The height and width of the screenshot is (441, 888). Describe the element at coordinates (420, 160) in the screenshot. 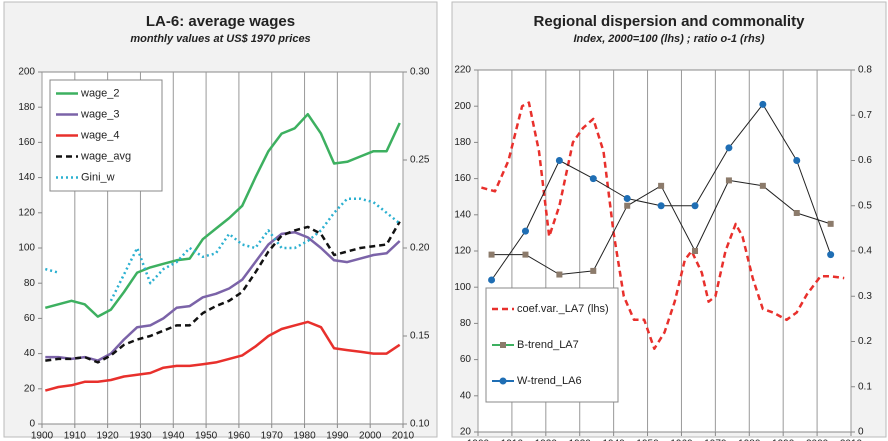

I see `y2-tick-label: 0.25` at that location.